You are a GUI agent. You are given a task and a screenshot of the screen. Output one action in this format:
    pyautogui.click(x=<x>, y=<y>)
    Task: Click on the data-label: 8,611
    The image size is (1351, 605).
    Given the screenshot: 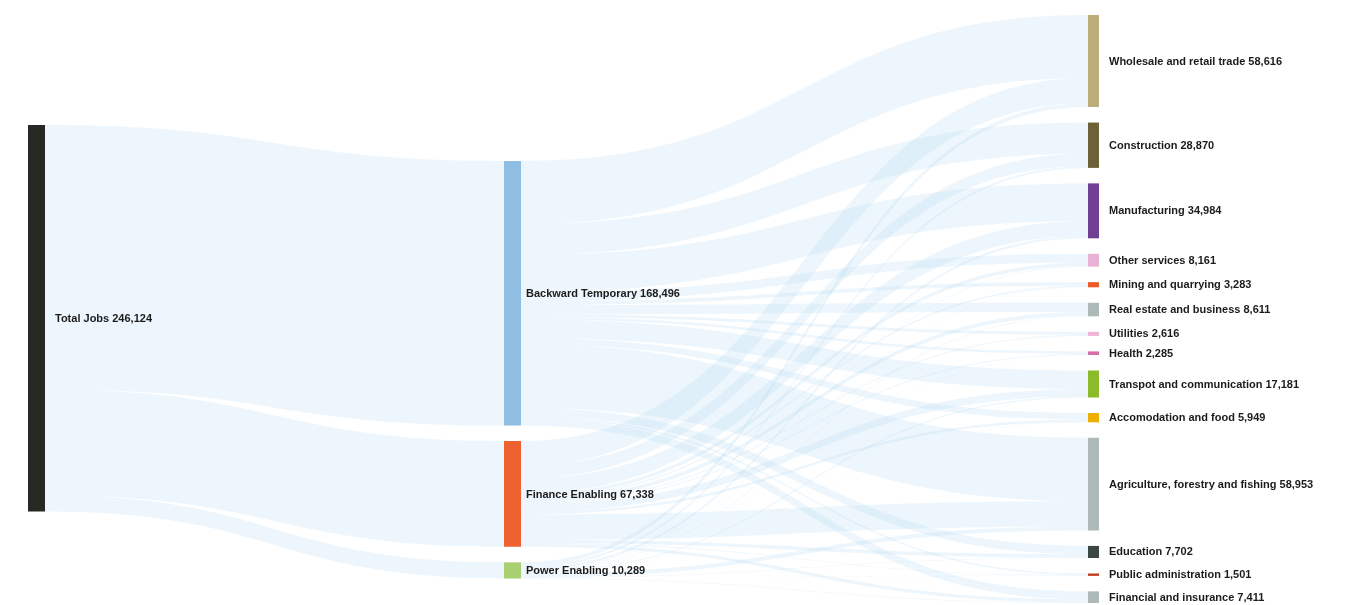 What is the action you would take?
    pyautogui.click(x=1257, y=309)
    